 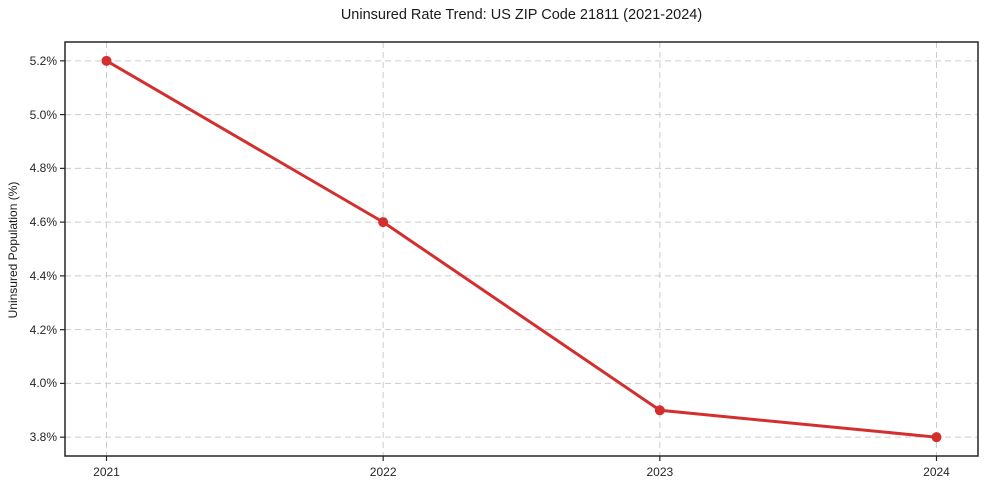 I want to click on y-axis-label: Uninsured Population (%), so click(x=13, y=250).